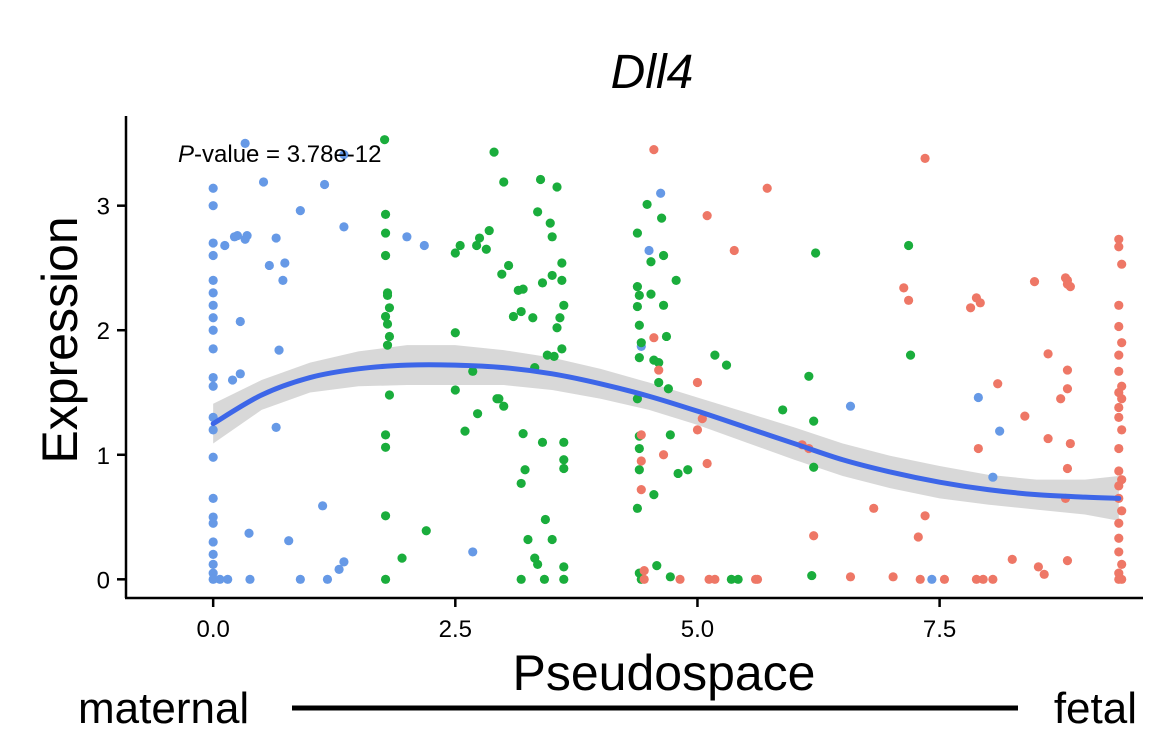 Image resolution: width=1149 pixels, height=744 pixels. I want to click on smooth-line, so click(666, 431).